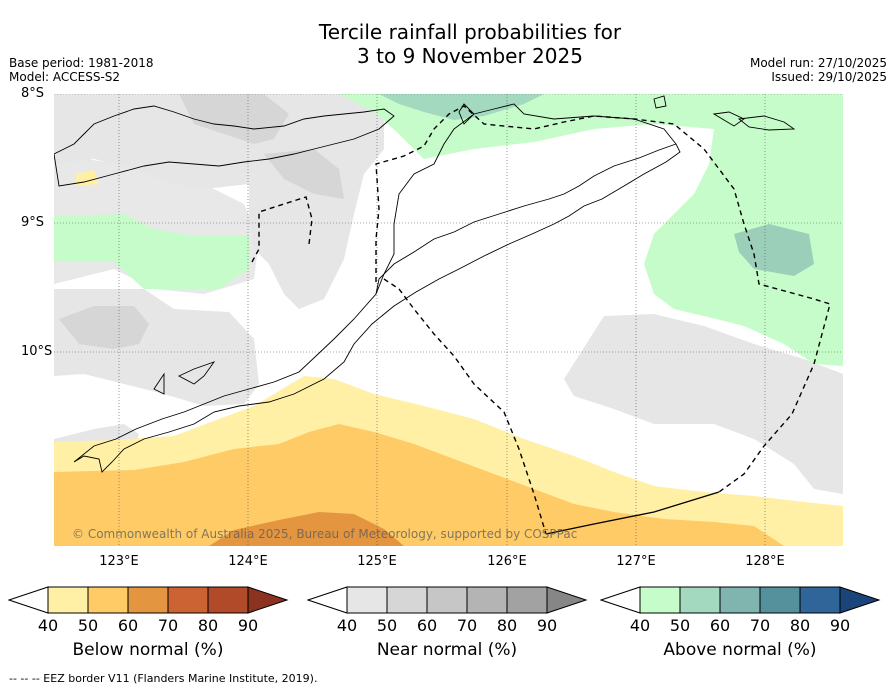 The image size is (896, 690). What do you see at coordinates (88, 625) in the screenshot?
I see `below-tick-50: 50` at bounding box center [88, 625].